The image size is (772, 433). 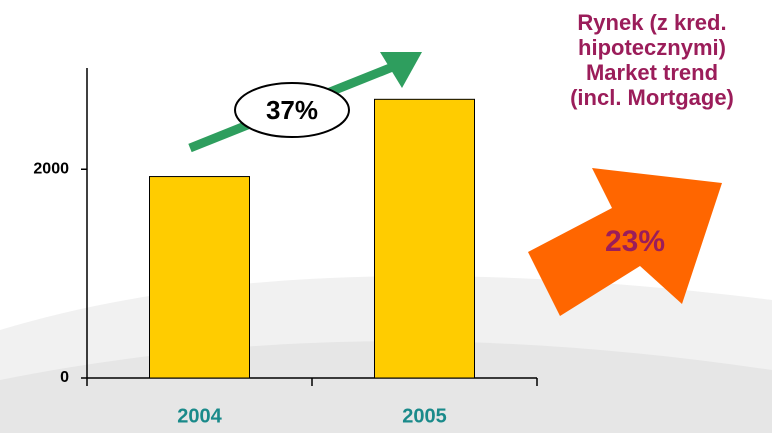 What do you see at coordinates (401, 70) in the screenshot?
I see `trend-arrow-head` at bounding box center [401, 70].